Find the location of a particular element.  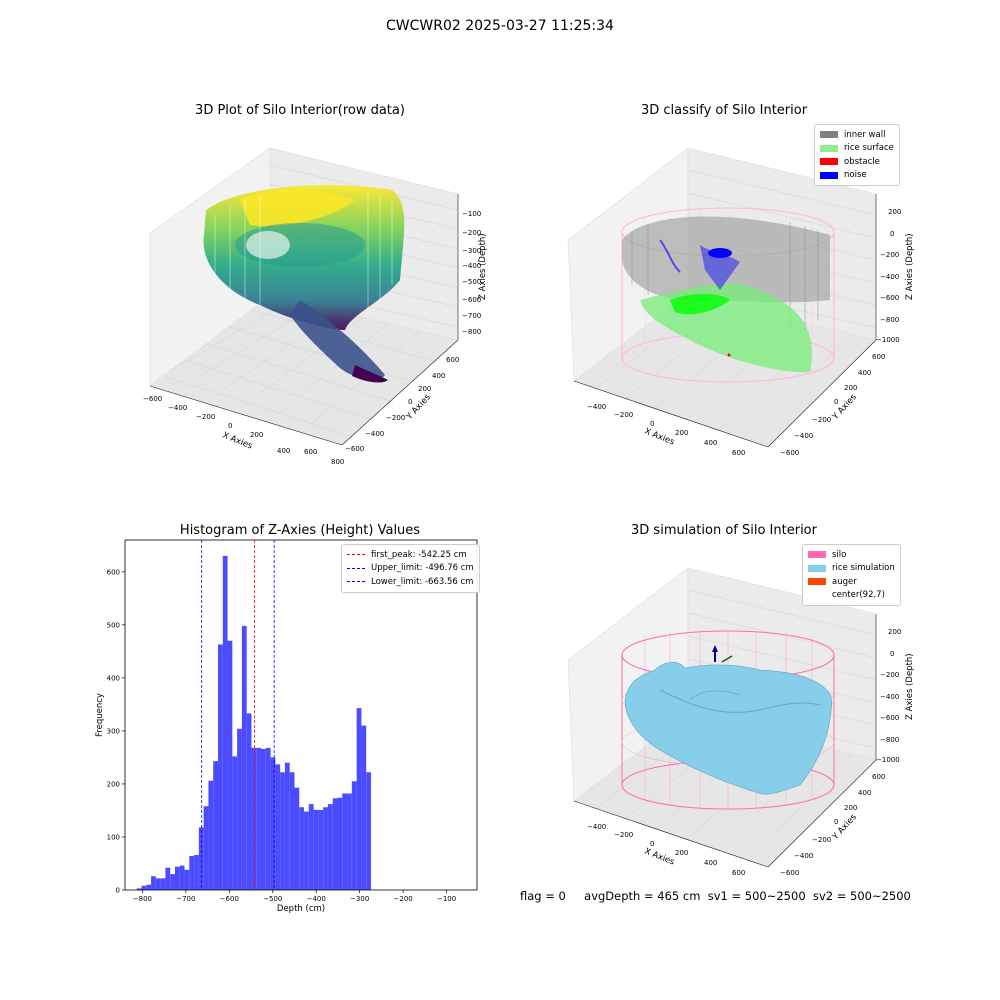

x-tick-label: −200 is located at coordinates (403, 899).